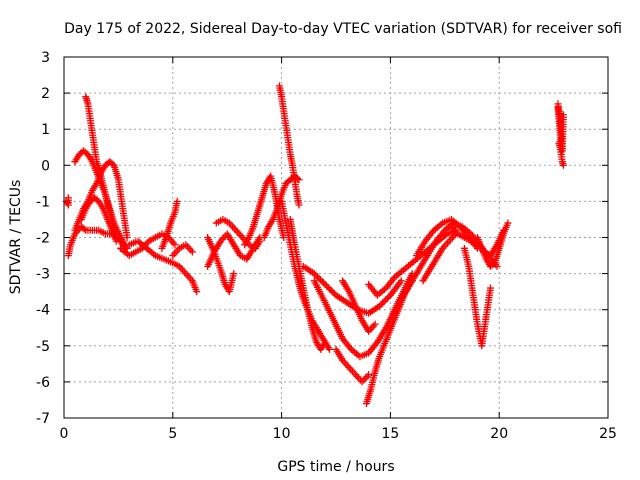 This screenshot has width=640, height=480. I want to click on y-tick-label: -6, so click(43, 383).